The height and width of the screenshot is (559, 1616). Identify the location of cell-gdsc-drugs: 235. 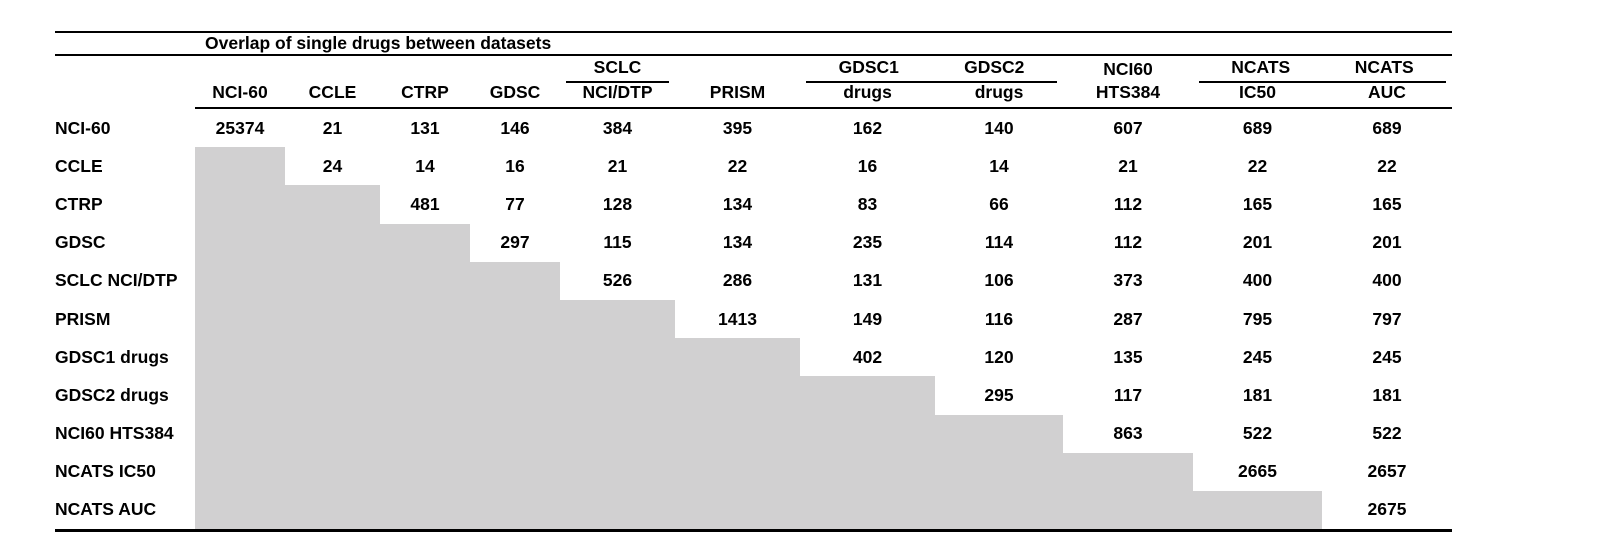
(867, 242).